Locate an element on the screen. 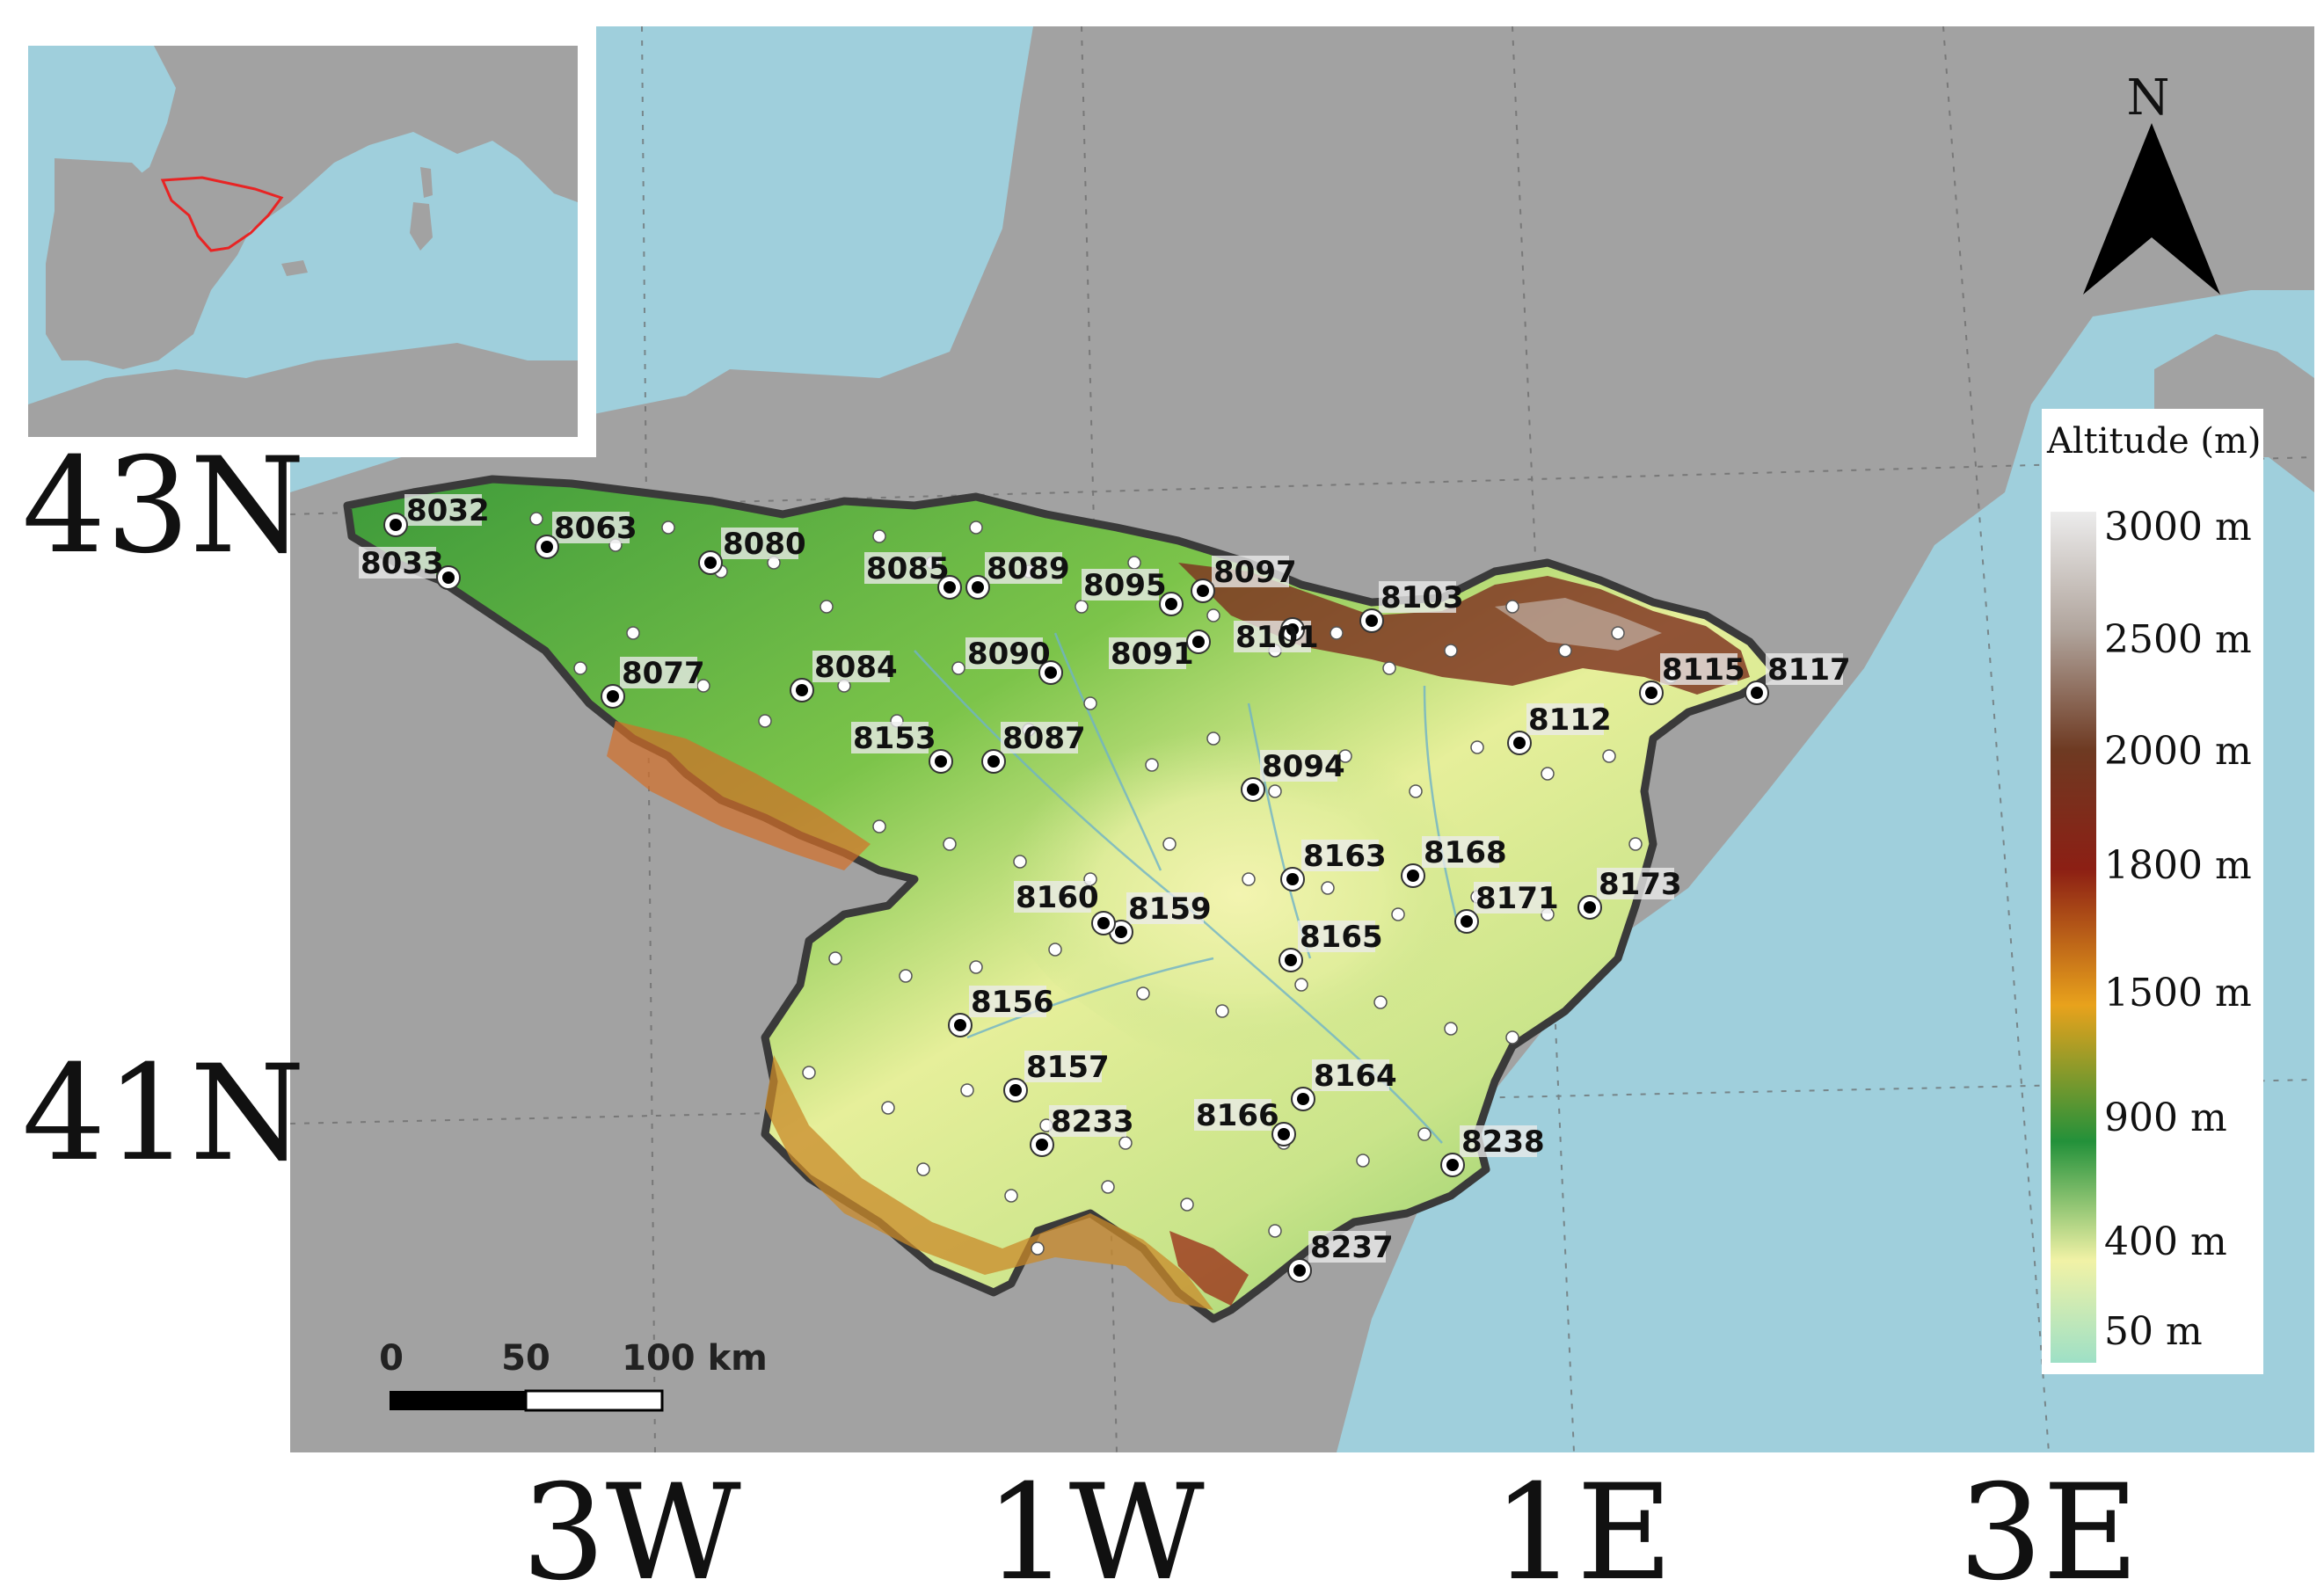  station-label: 8080 is located at coordinates (764, 544).